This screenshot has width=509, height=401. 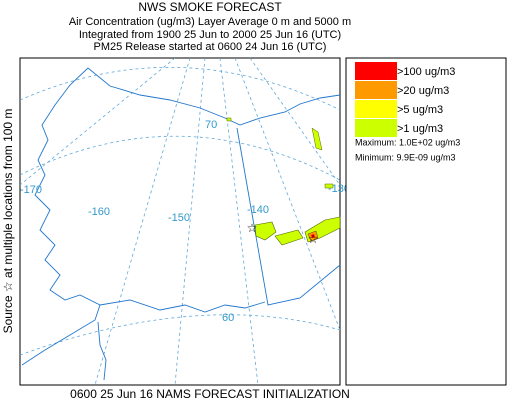 I want to click on lon-label: -130, so click(x=339, y=189).